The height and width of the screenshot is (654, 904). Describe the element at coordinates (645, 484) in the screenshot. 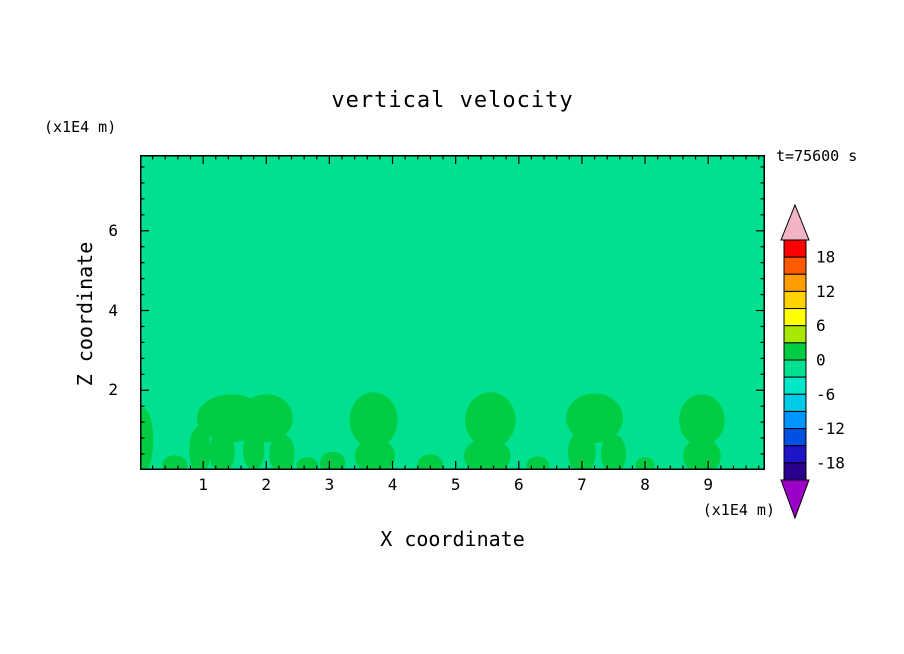

I see `x-tick-label: 8` at that location.